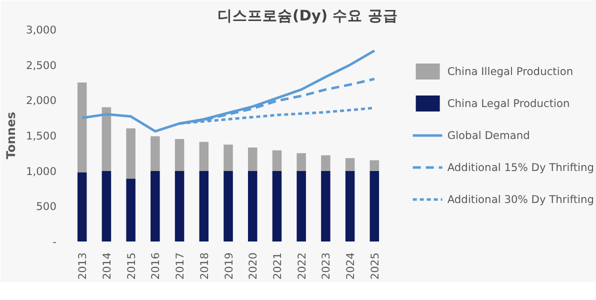  What do you see at coordinates (54, 242) in the screenshot?
I see `y-tick-label: -` at bounding box center [54, 242].